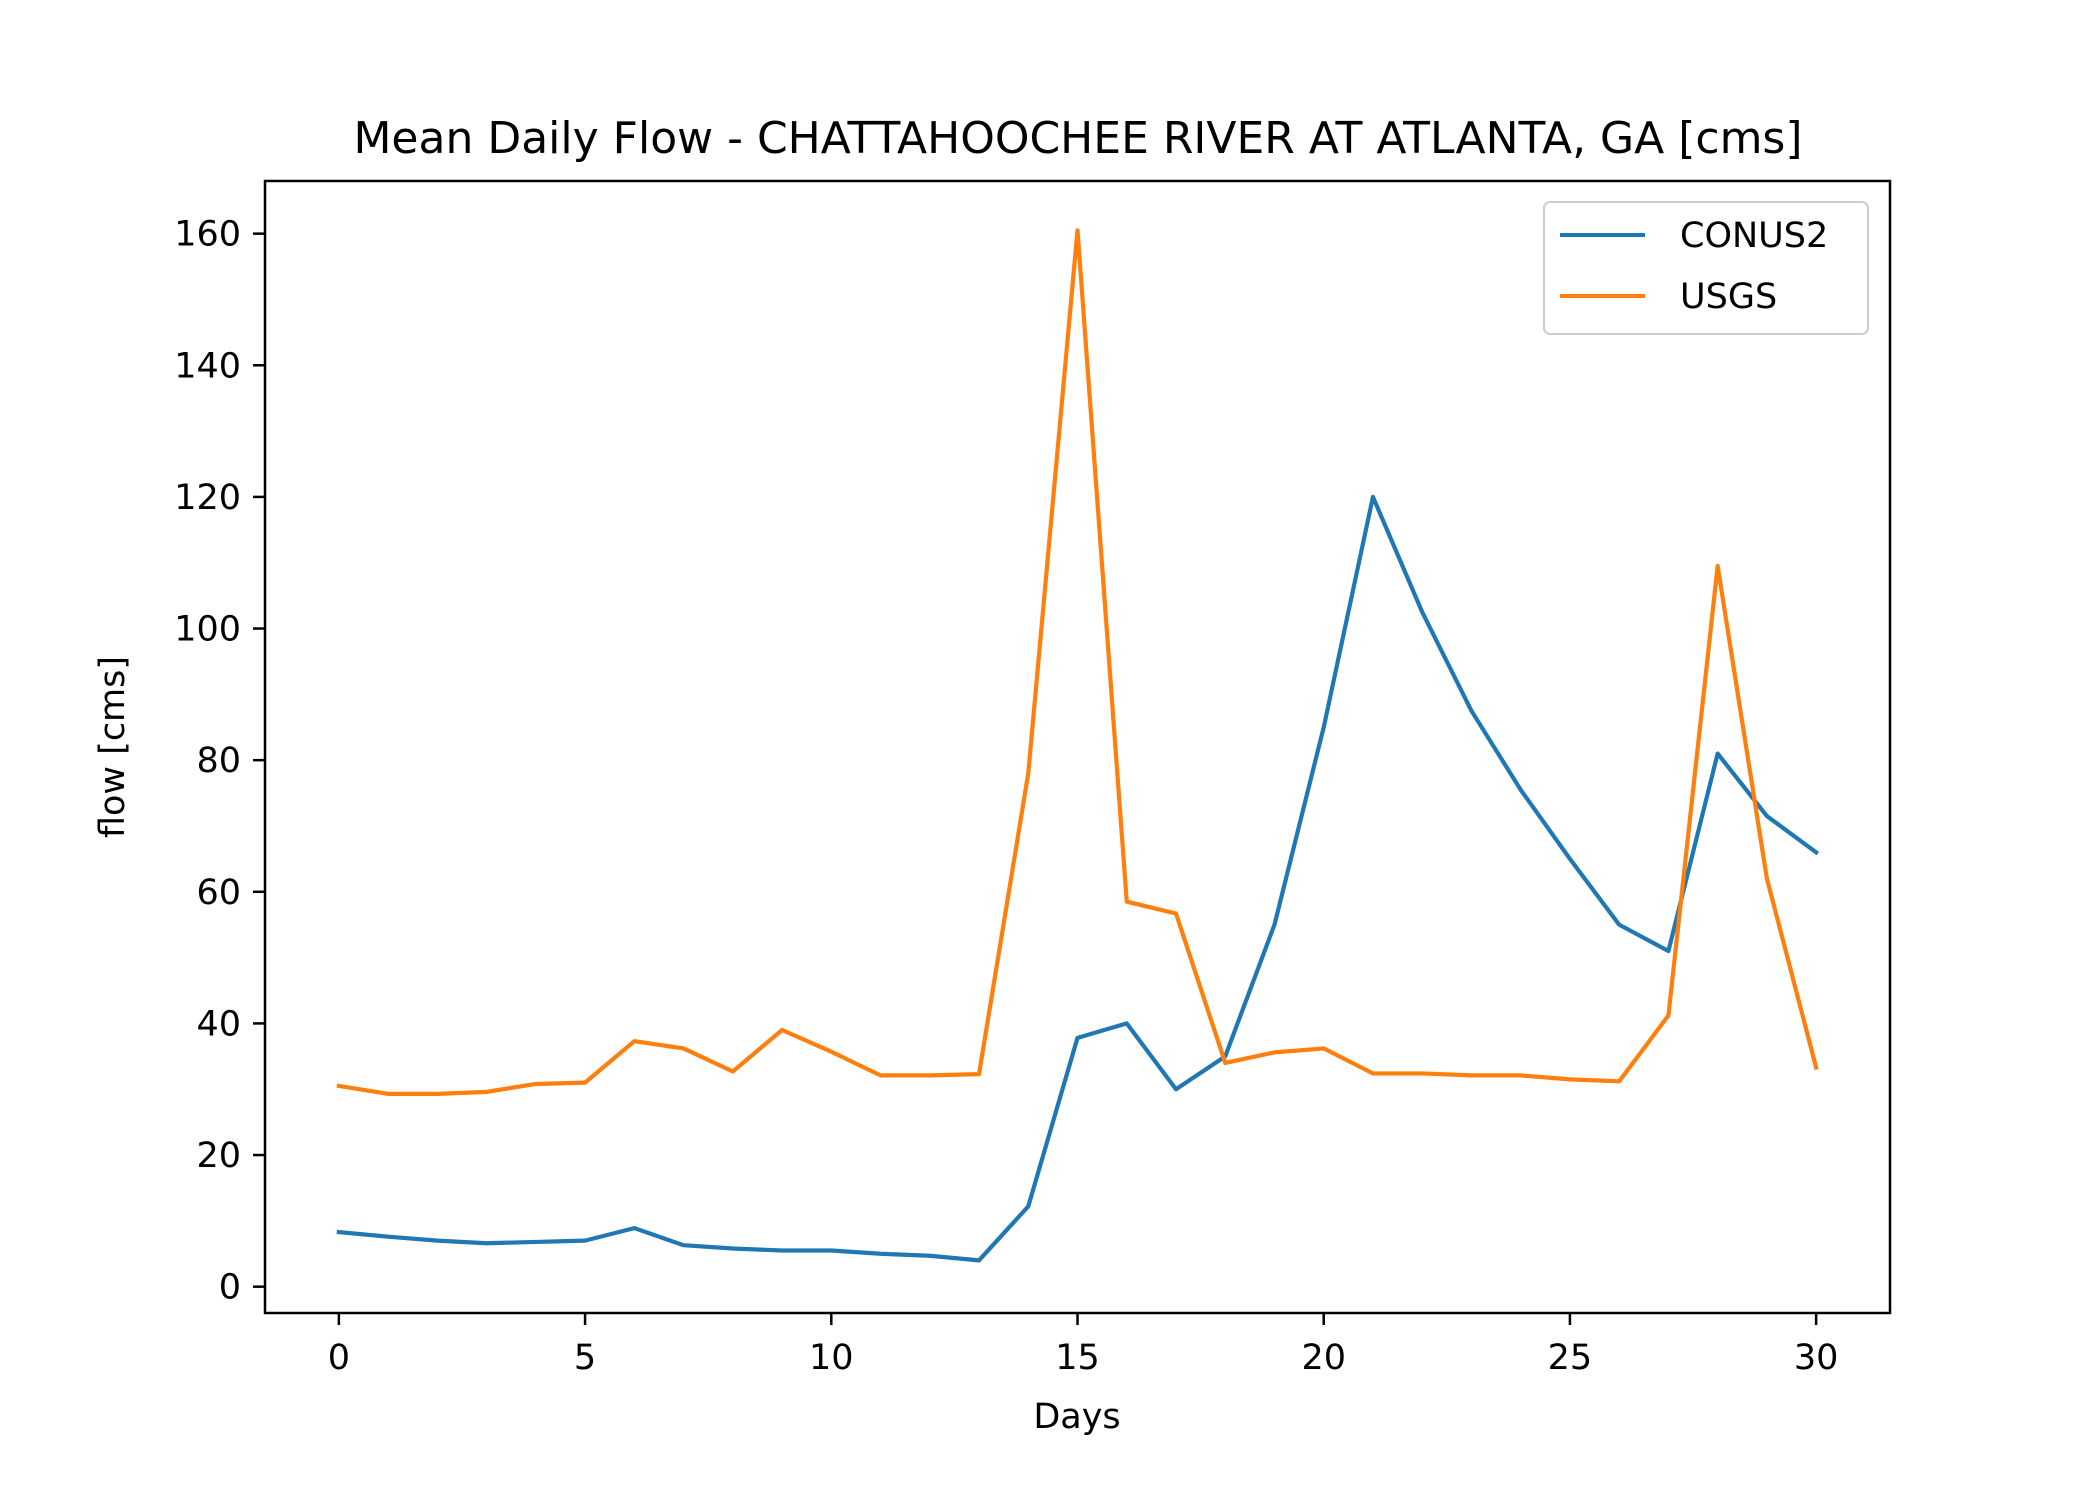  Describe the element at coordinates (230, 1288) in the screenshot. I see `y-tick-label: 0` at that location.